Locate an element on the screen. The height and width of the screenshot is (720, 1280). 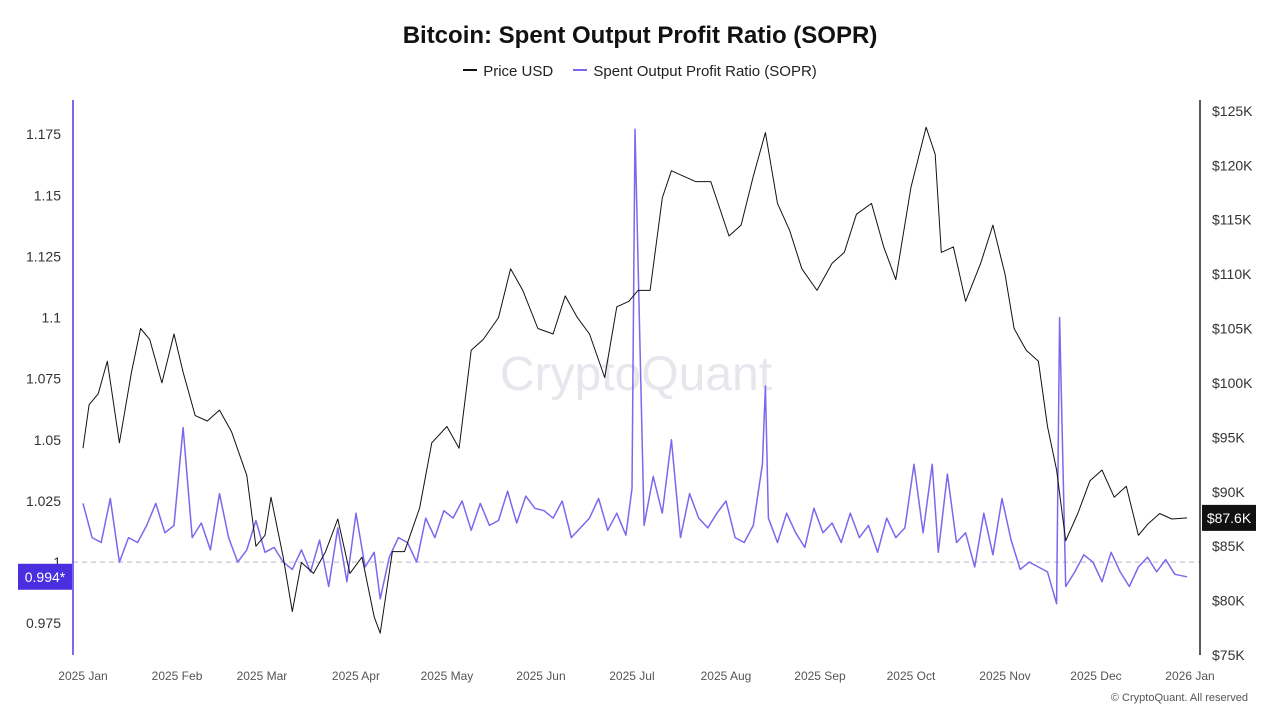
current-value-badge-sopr: 0.994* is located at coordinates (45, 576).